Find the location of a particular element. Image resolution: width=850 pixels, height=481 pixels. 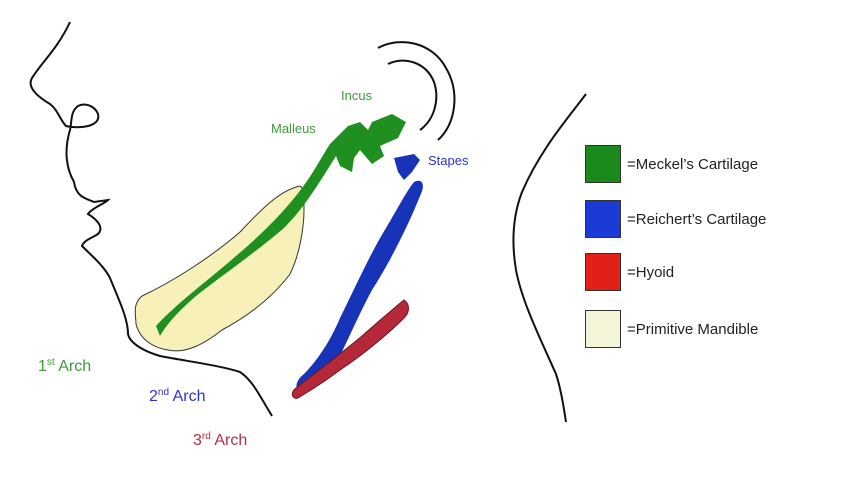

back-contour is located at coordinates (549, 258).